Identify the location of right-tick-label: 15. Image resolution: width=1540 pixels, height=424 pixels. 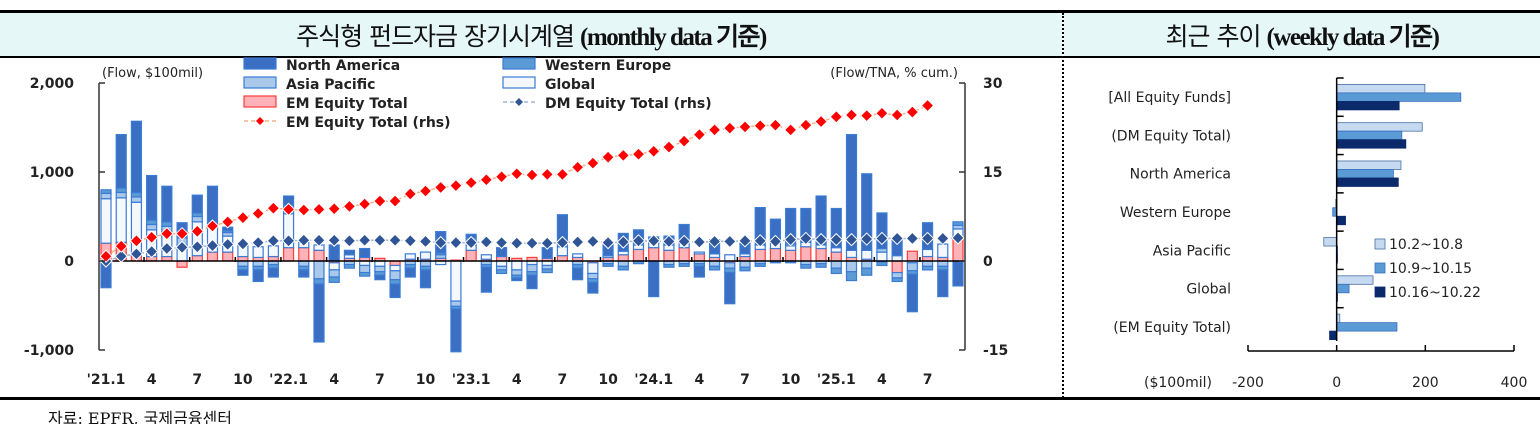
(992, 173).